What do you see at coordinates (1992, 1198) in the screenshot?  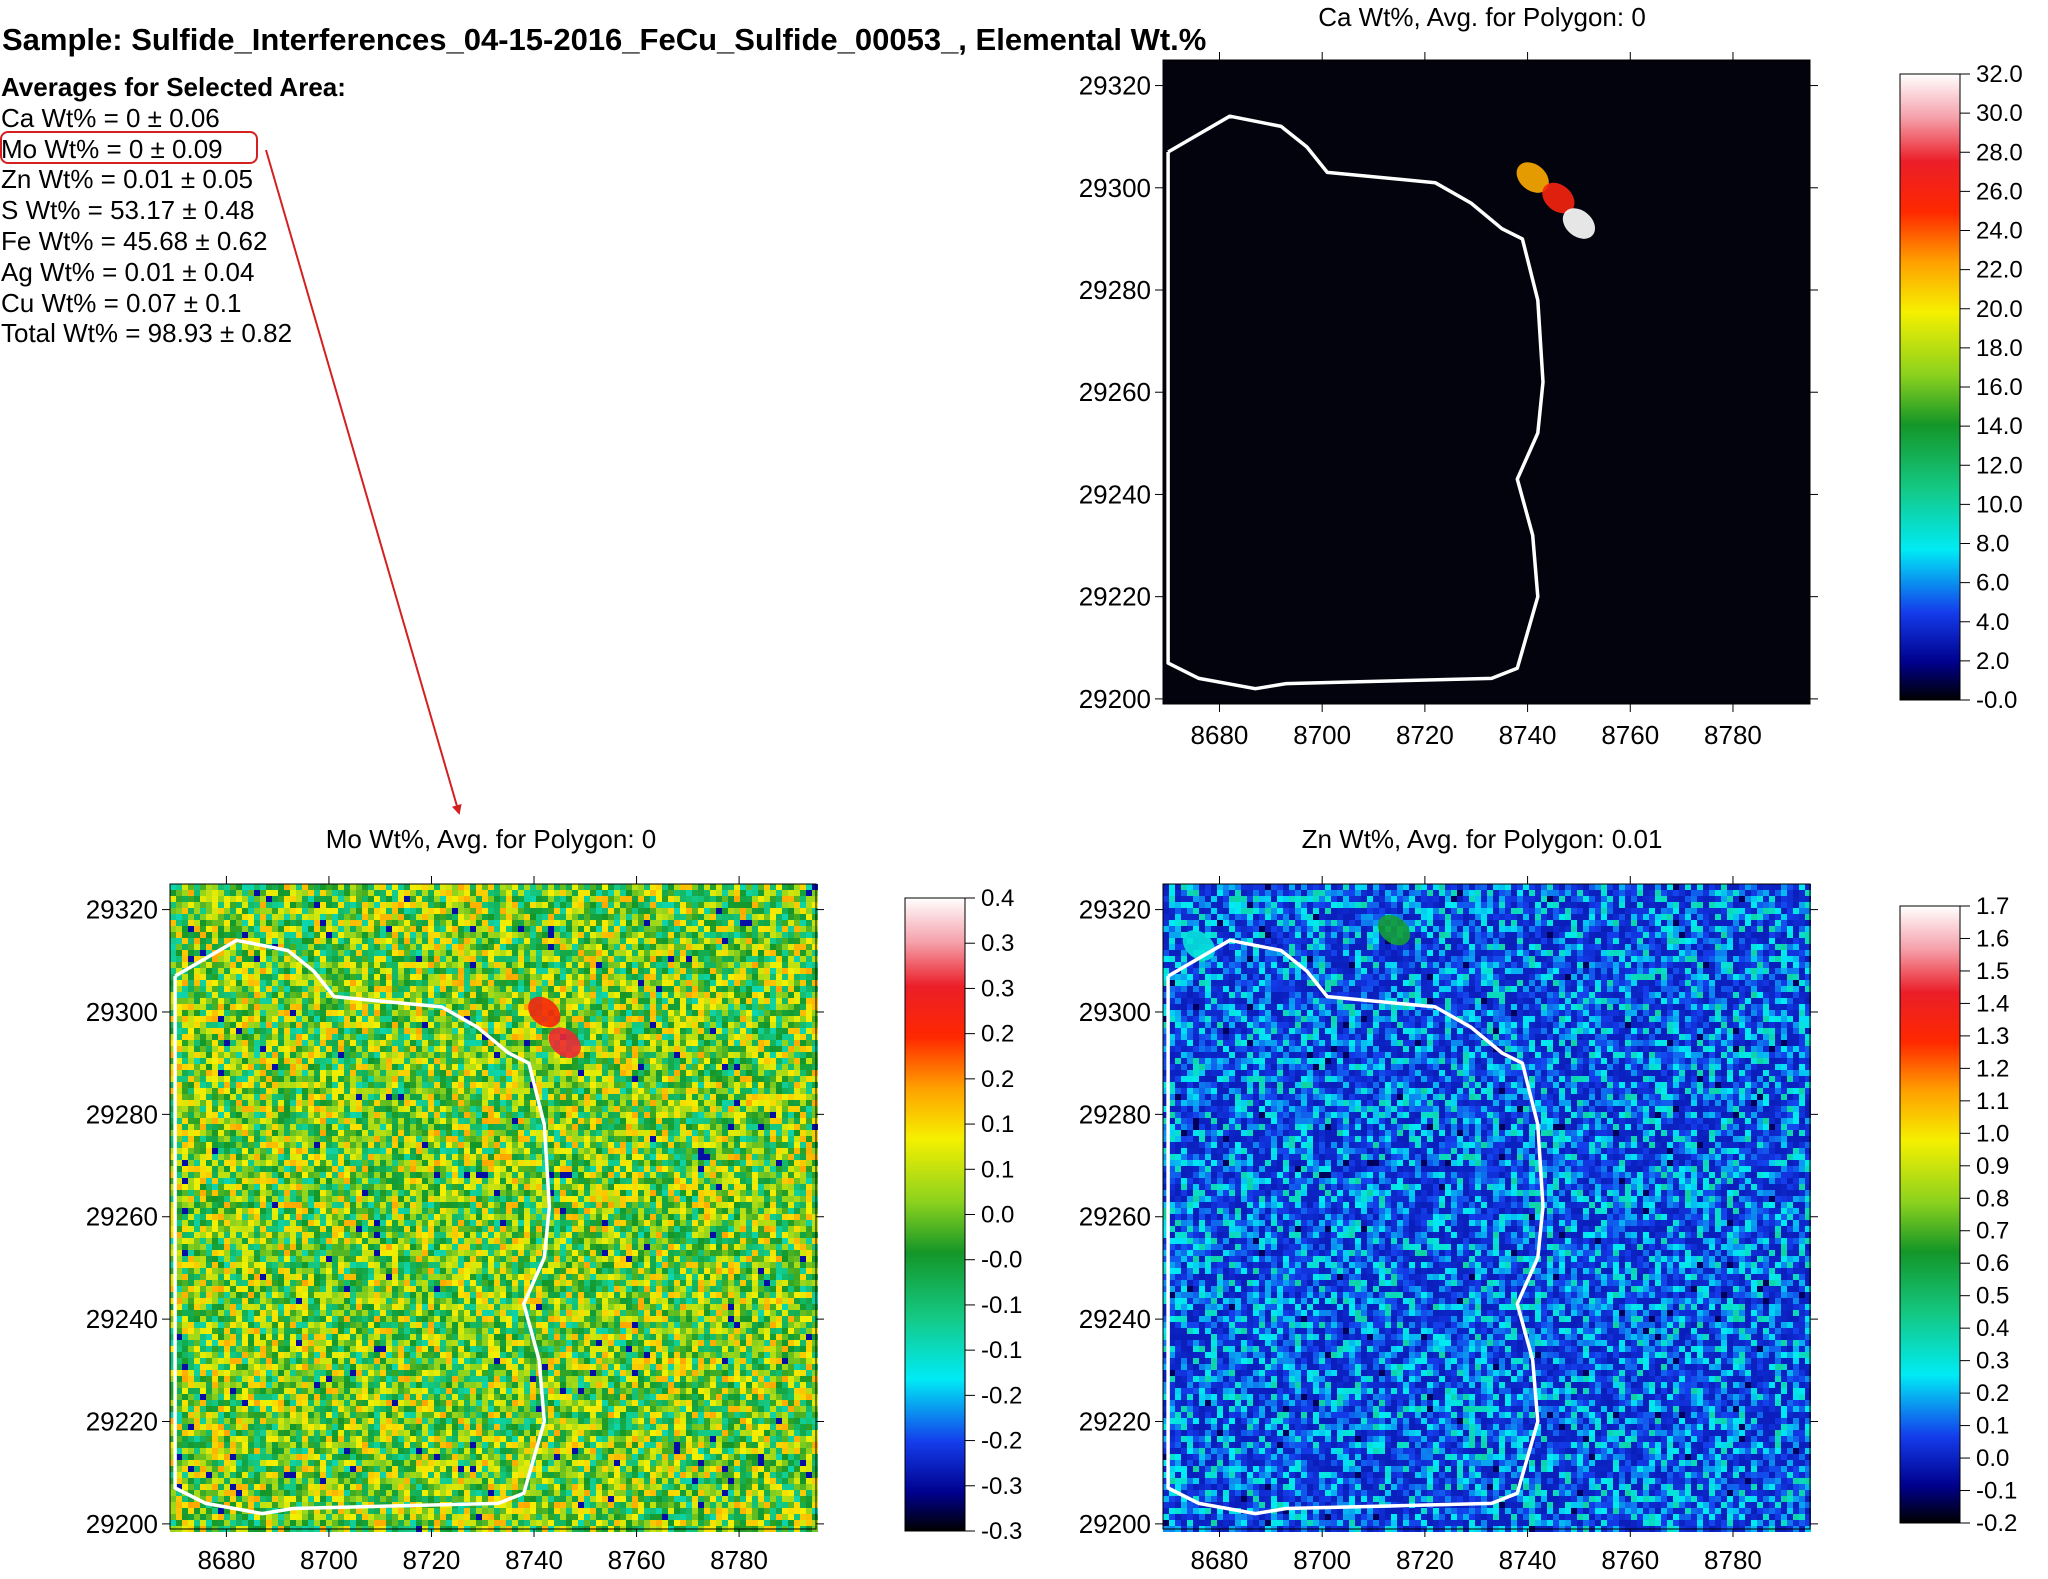 I see `colorbar-tick-label: 0.8` at bounding box center [1992, 1198].